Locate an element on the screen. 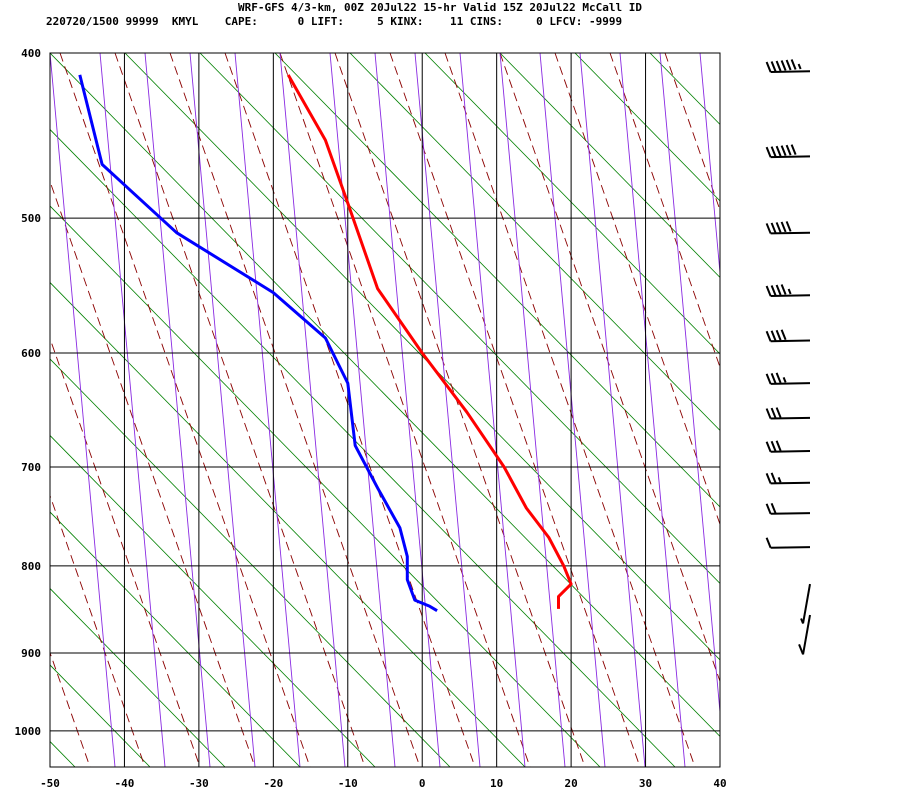 The width and height of the screenshot is (900, 800). x-tick-label-40: 40 is located at coordinates (719, 783).